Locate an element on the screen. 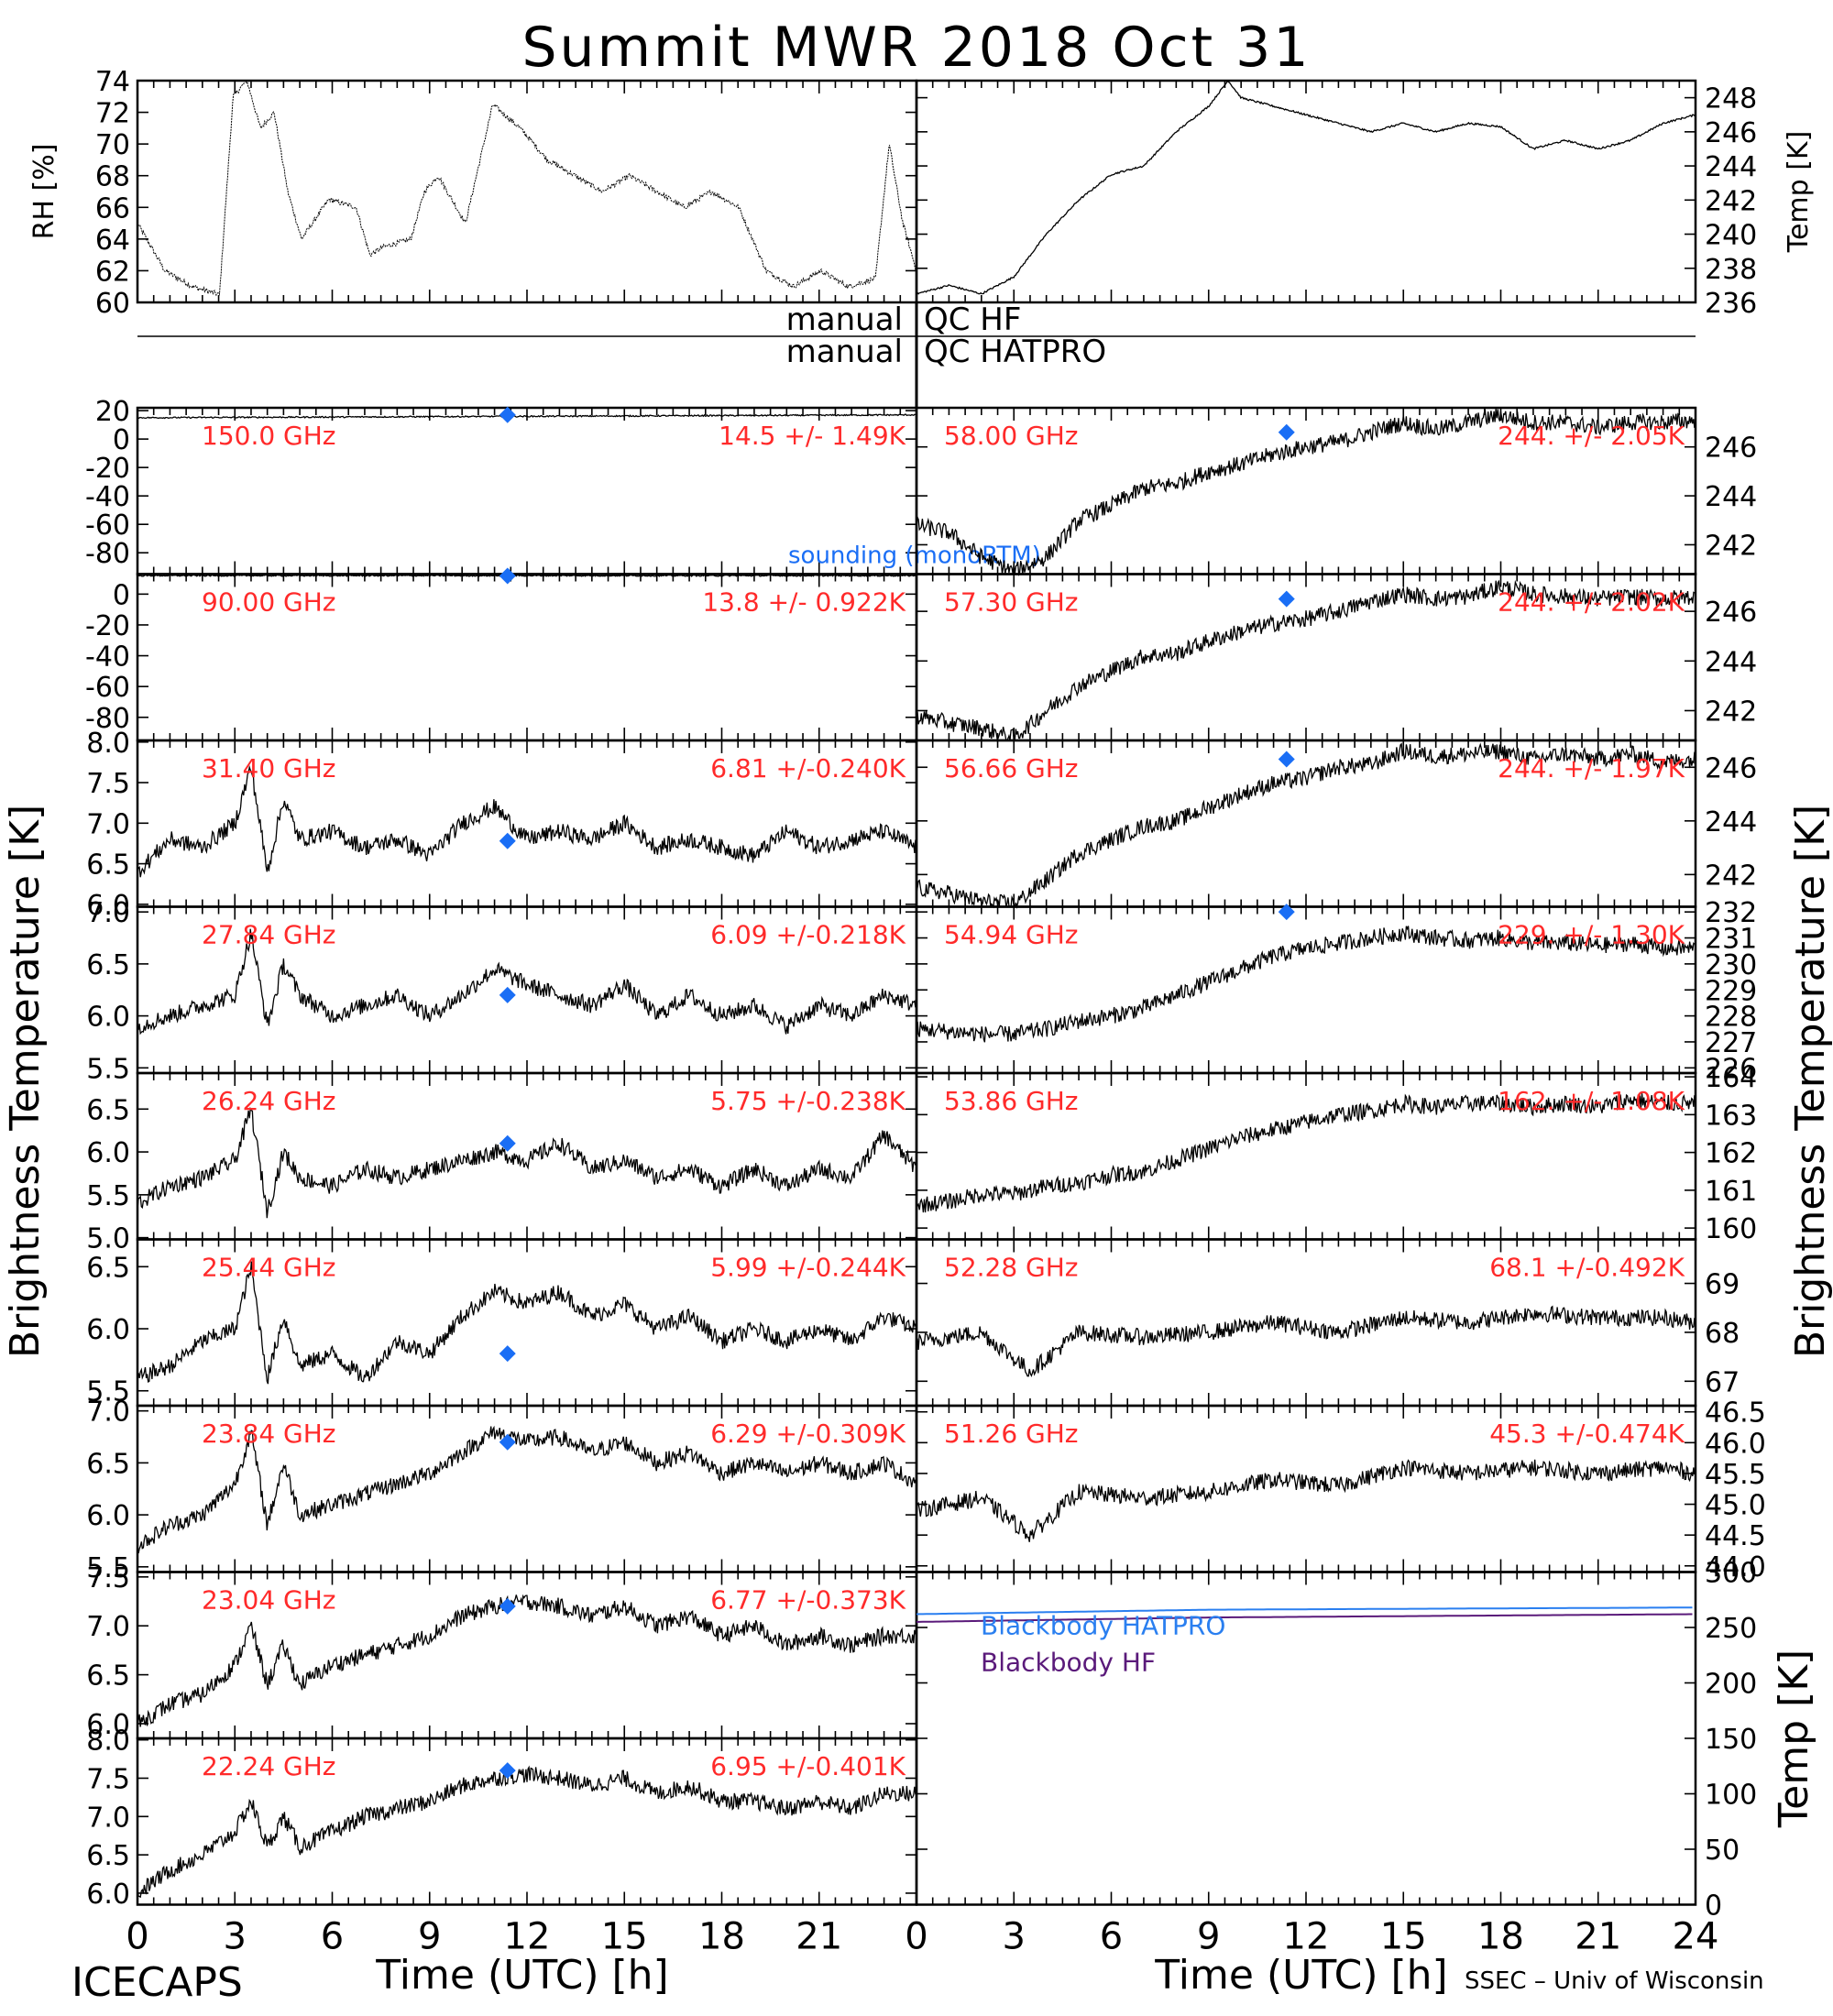 This screenshot has width=1833, height=2016. frequency-label: 31.40 GHz is located at coordinates (269, 768).